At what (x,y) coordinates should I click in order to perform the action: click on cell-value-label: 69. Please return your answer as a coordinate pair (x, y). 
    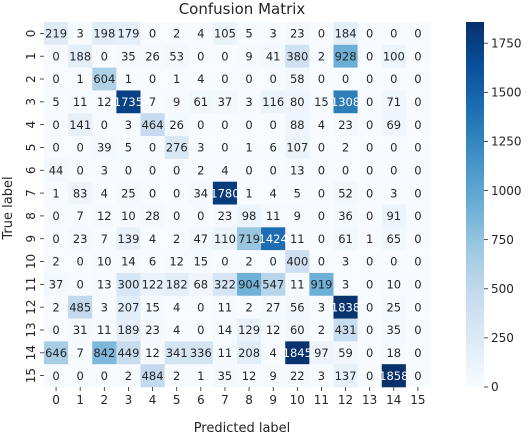
    Looking at the image, I should click on (393, 125).